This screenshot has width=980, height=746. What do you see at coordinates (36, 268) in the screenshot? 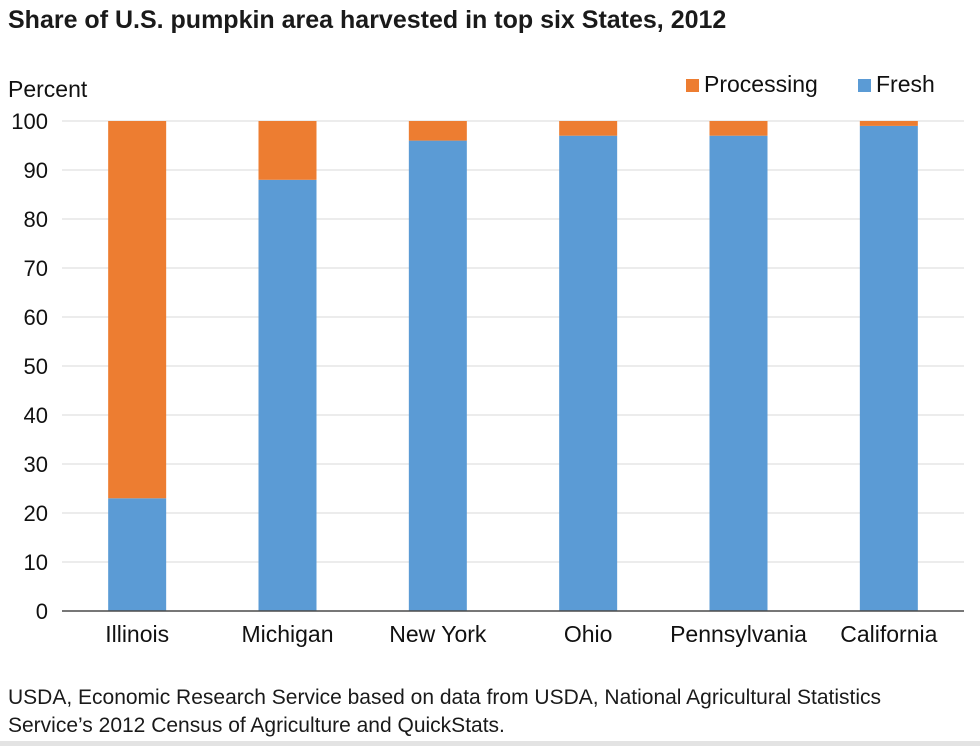
I see `y-tick-label: 70` at bounding box center [36, 268].